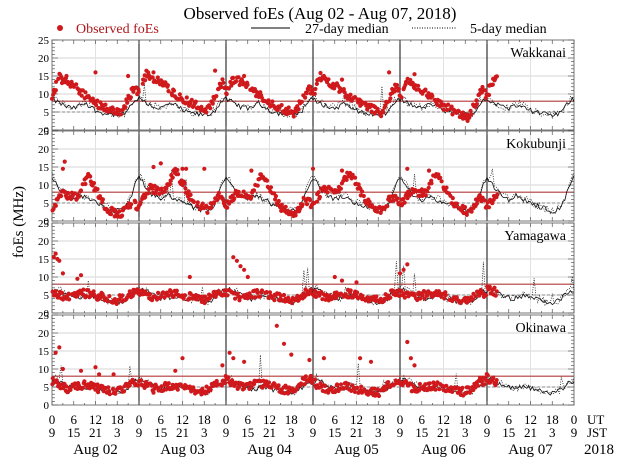 Image resolution: width=640 pixels, height=457 pixels. What do you see at coordinates (538, 53) in the screenshot?
I see `station-label: Wakkanai` at bounding box center [538, 53].